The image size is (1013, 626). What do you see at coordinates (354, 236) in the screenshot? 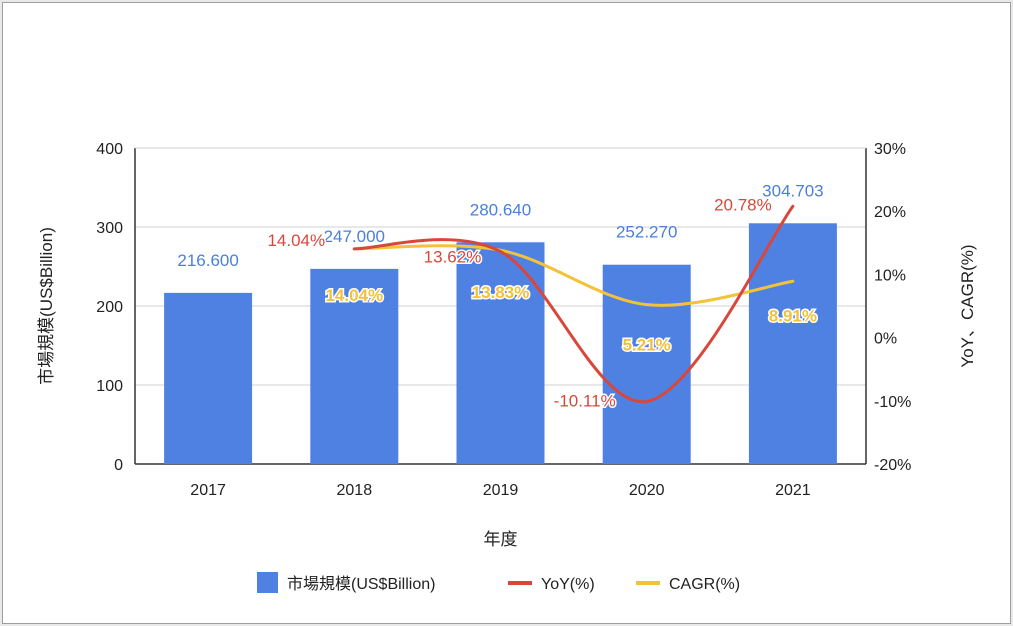
I see `bar-value-label: 247.000` at bounding box center [354, 236].